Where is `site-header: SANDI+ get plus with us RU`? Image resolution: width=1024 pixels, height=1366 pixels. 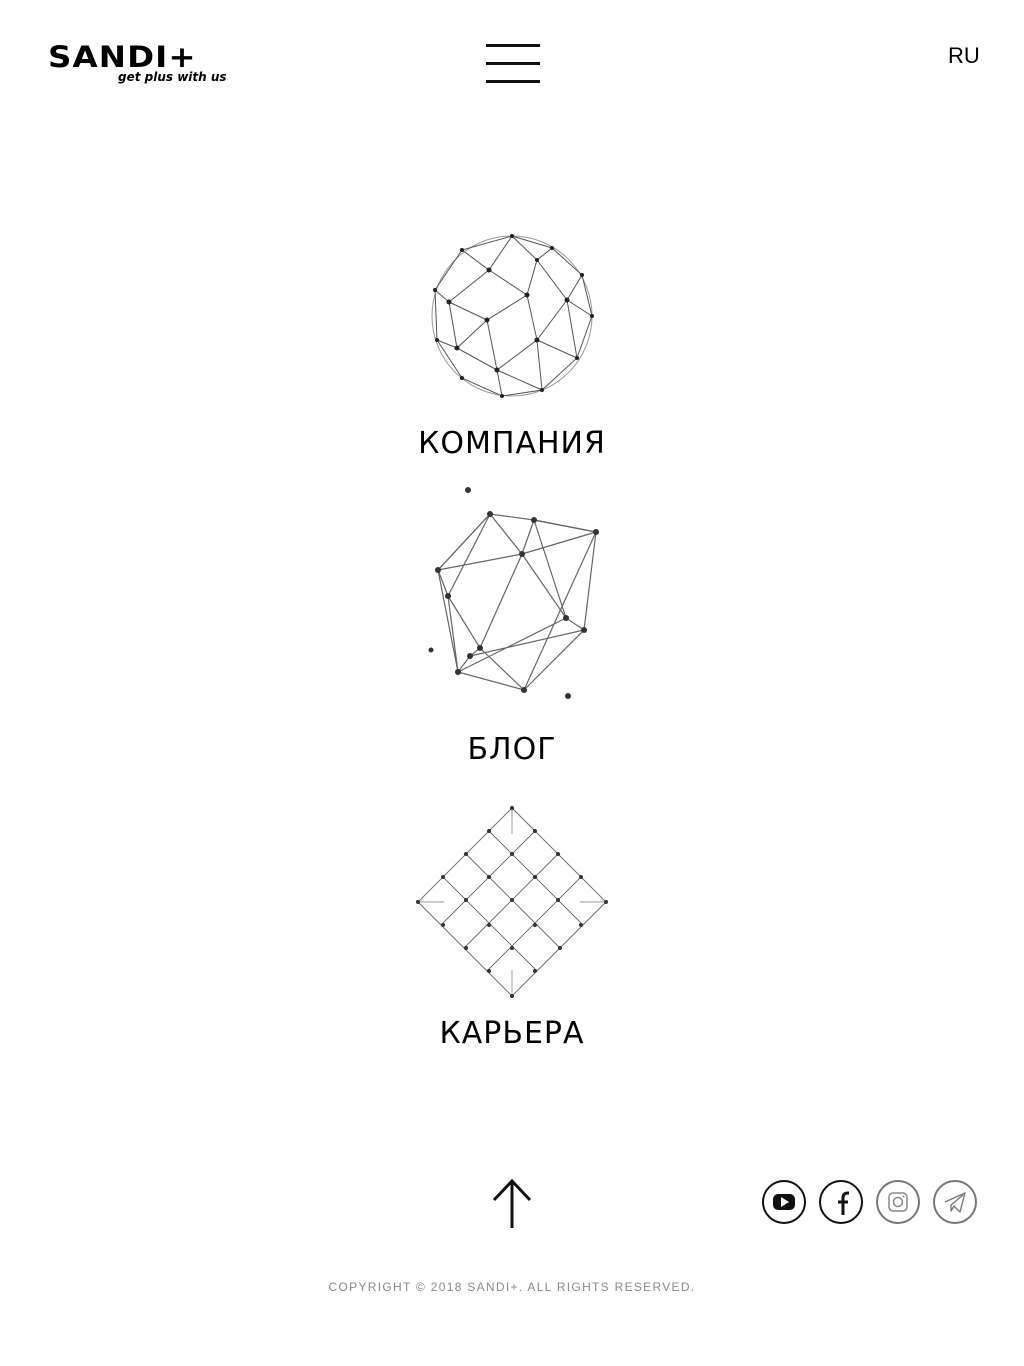 site-header: SANDI+ get plus with us RU is located at coordinates (512, 55).